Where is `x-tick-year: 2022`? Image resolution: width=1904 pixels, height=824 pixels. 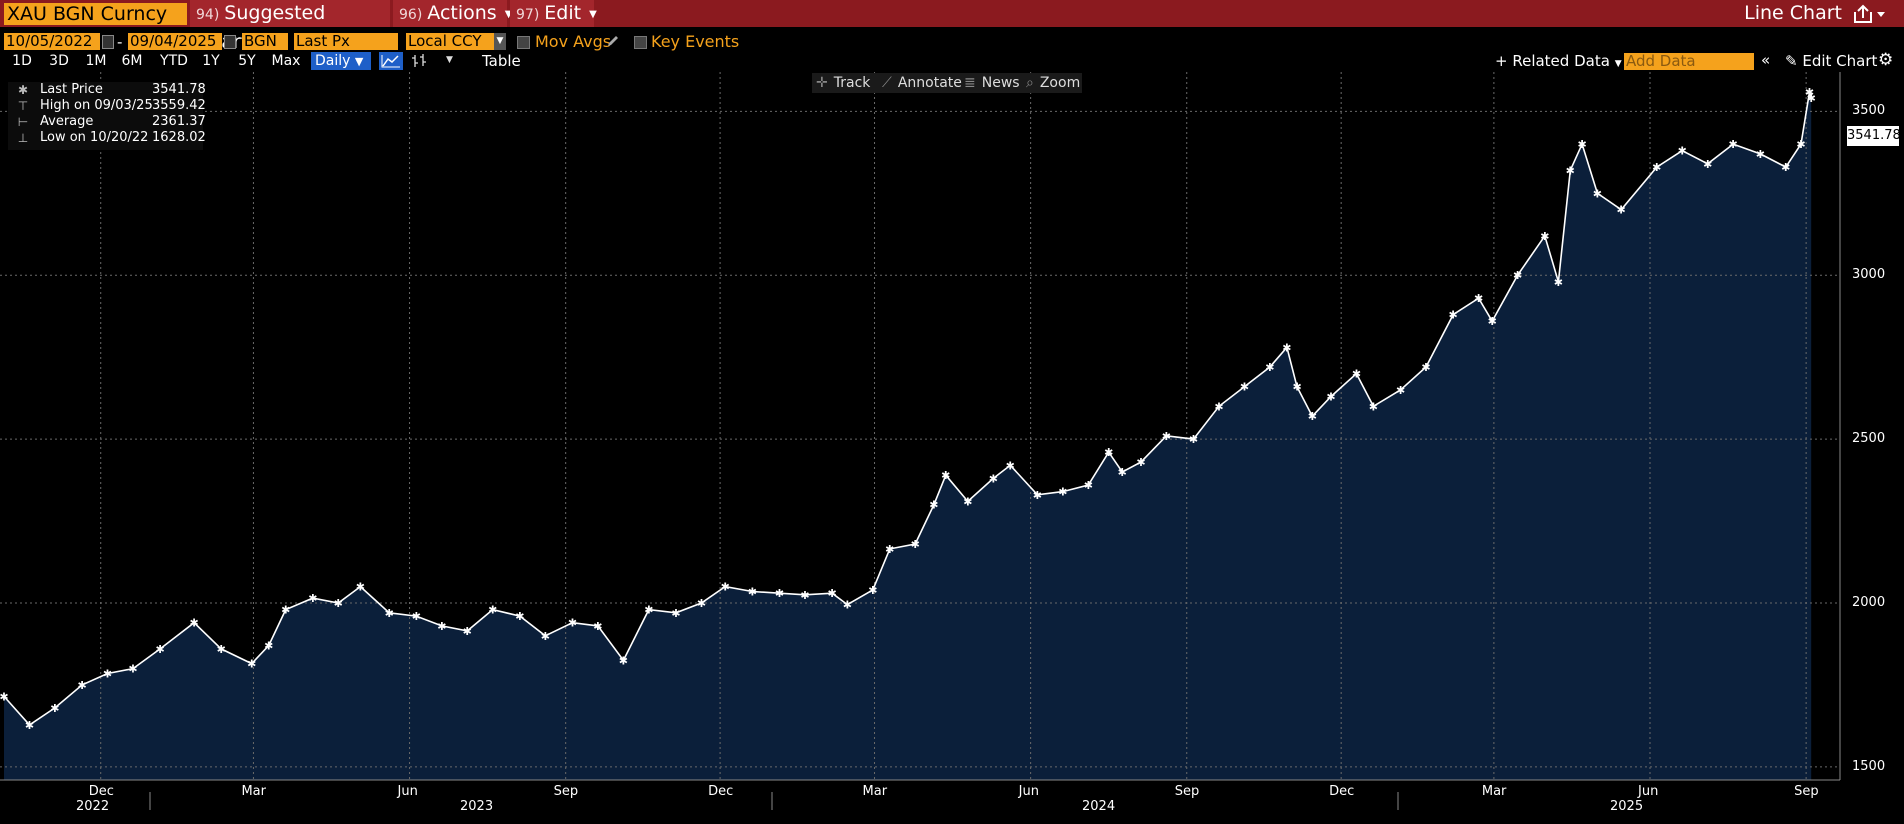 x-tick-year: 2022 is located at coordinates (93, 806).